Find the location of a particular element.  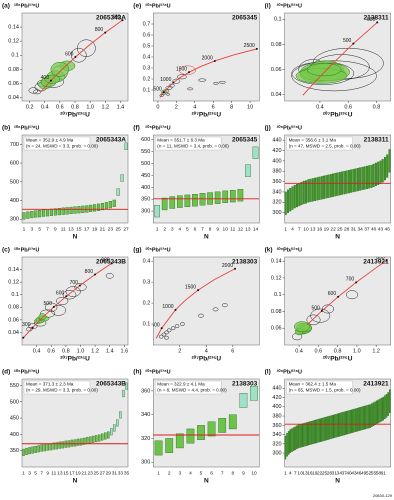

x-tick-label: 6 is located at coordinates (232, 351).